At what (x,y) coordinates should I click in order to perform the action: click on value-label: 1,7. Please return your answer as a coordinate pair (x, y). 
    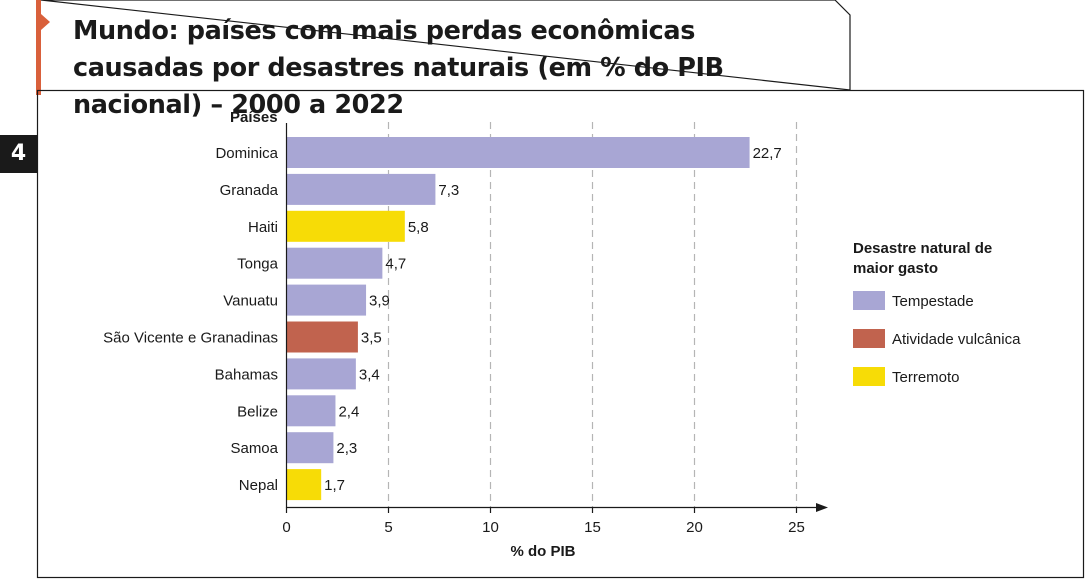
    Looking at the image, I should click on (334, 485).